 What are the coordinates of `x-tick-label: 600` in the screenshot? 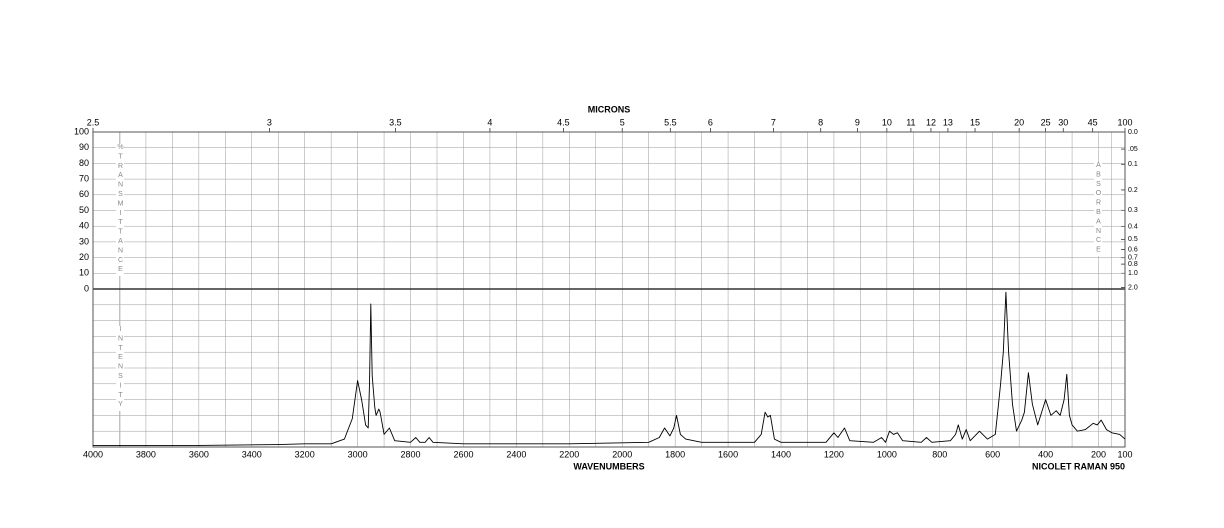 It's located at (992, 454).